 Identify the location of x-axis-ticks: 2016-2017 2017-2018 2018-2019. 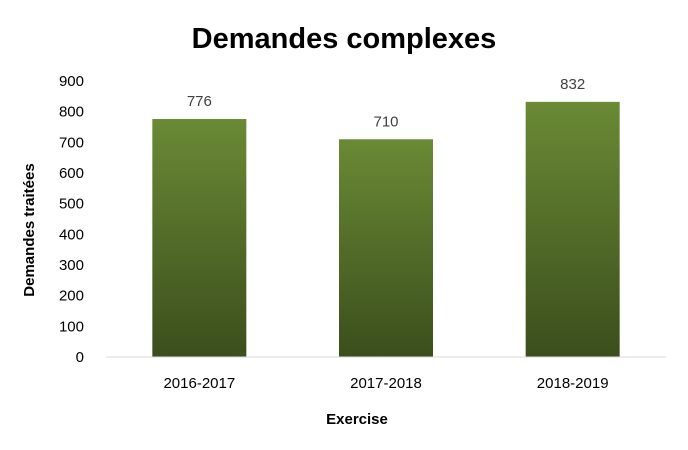
(385, 383).